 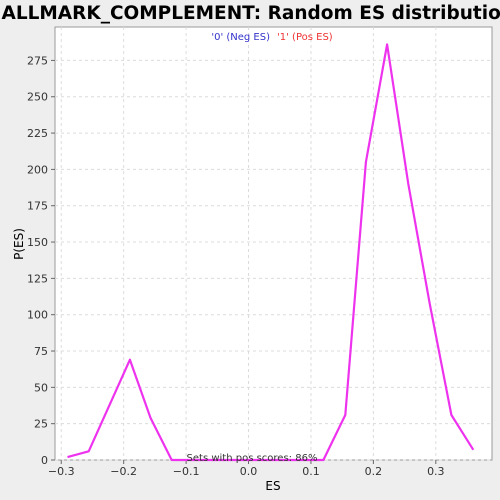 What do you see at coordinates (41, 424) in the screenshot?
I see `y-tick-label: 25` at bounding box center [41, 424].